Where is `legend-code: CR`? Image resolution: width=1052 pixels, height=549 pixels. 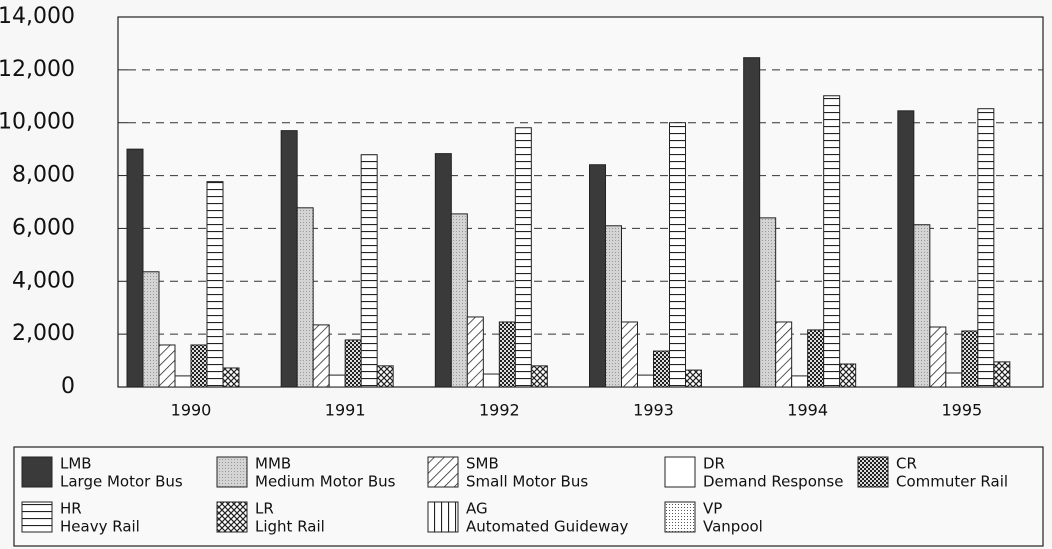 legend-code: CR is located at coordinates (906, 464).